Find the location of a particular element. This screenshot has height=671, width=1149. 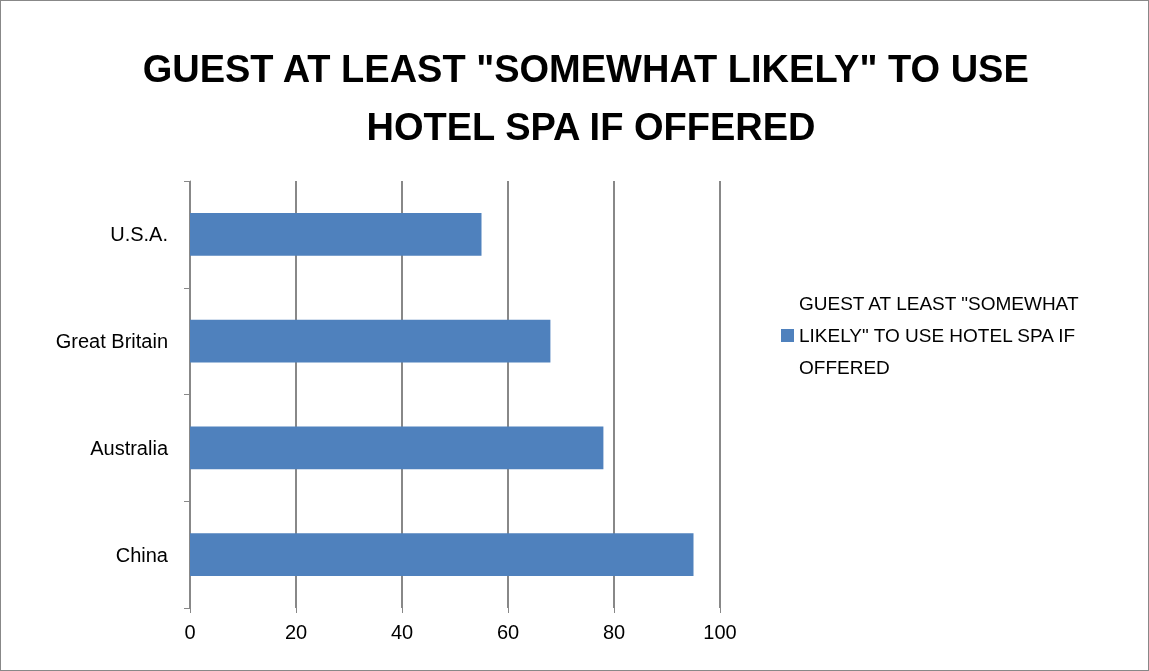

y-tick-label: China is located at coordinates (142, 554).